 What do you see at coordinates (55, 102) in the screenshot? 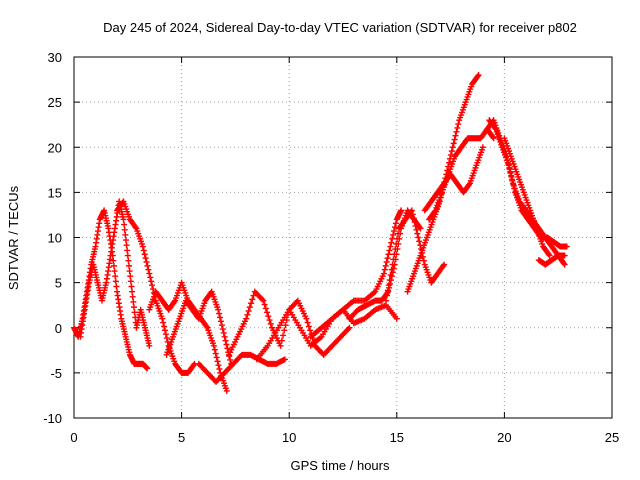
I see `y-tick-label: 25` at bounding box center [55, 102].